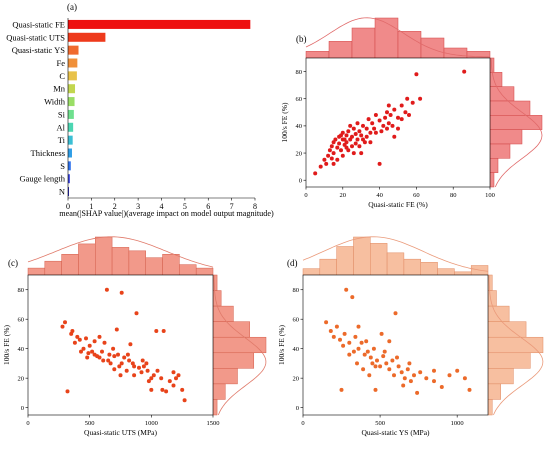 This screenshot has width=550, height=451. I want to click on panel-d-x-tick-label: 0, so click(302, 423).